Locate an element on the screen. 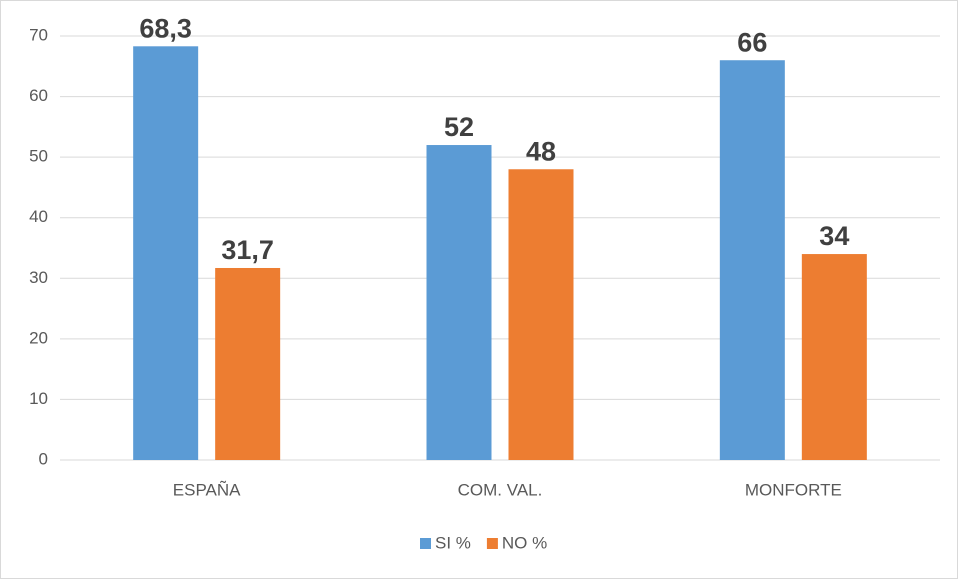 Image resolution: width=958 pixels, height=579 pixels. y-tick-label: 10 is located at coordinates (38, 398).